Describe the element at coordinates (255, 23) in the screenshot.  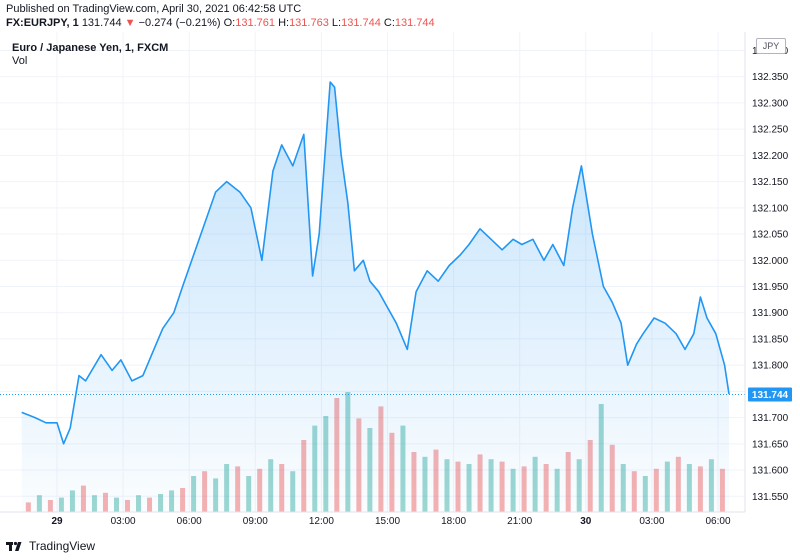
I see `open-value: 131.761` at that location.